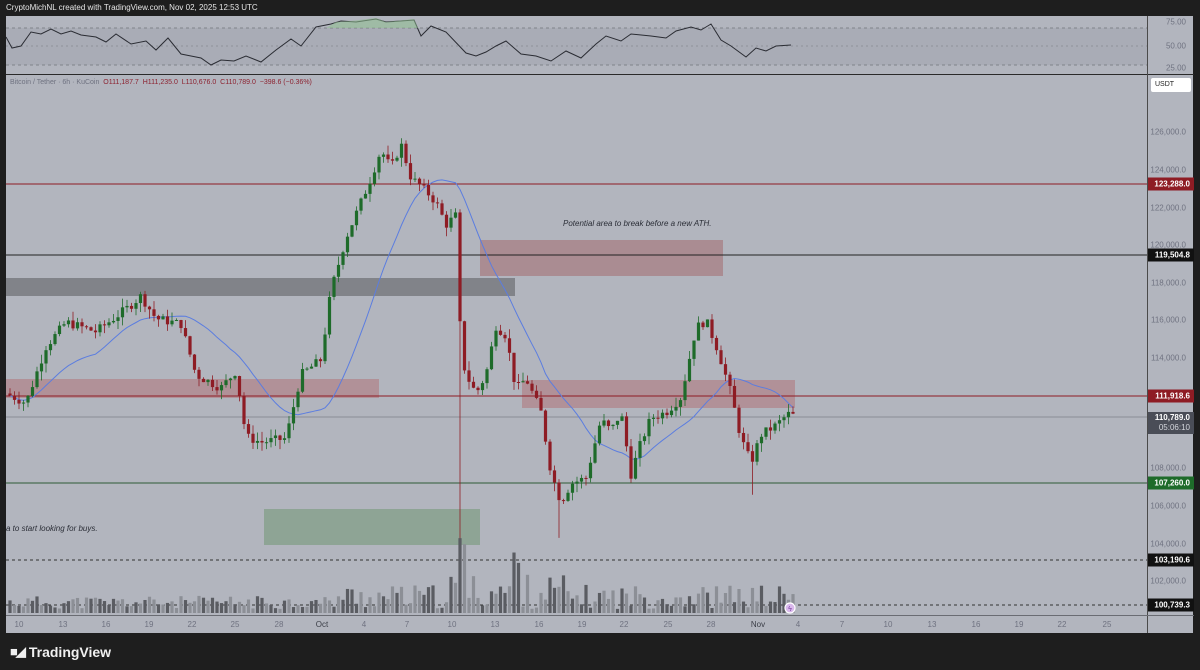 This screenshot has width=1200, height=670. Describe the element at coordinates (576, 42) in the screenshot. I see `rsi-plot` at that location.